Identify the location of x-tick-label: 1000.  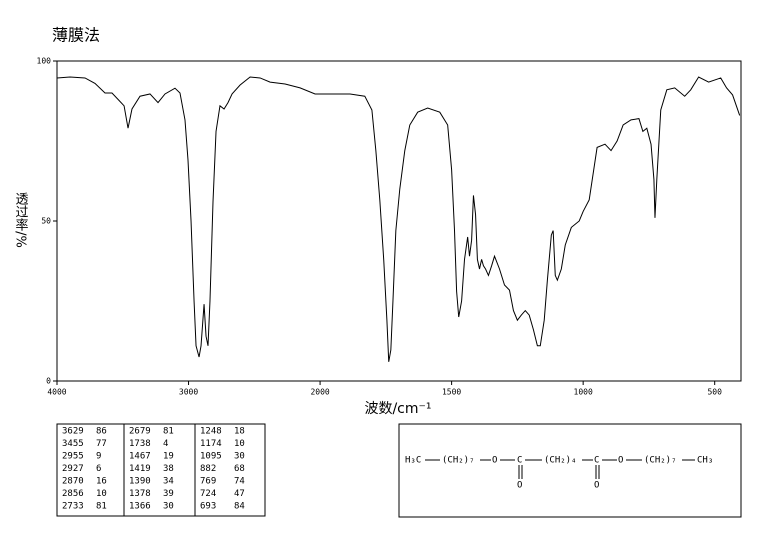
(583, 392).